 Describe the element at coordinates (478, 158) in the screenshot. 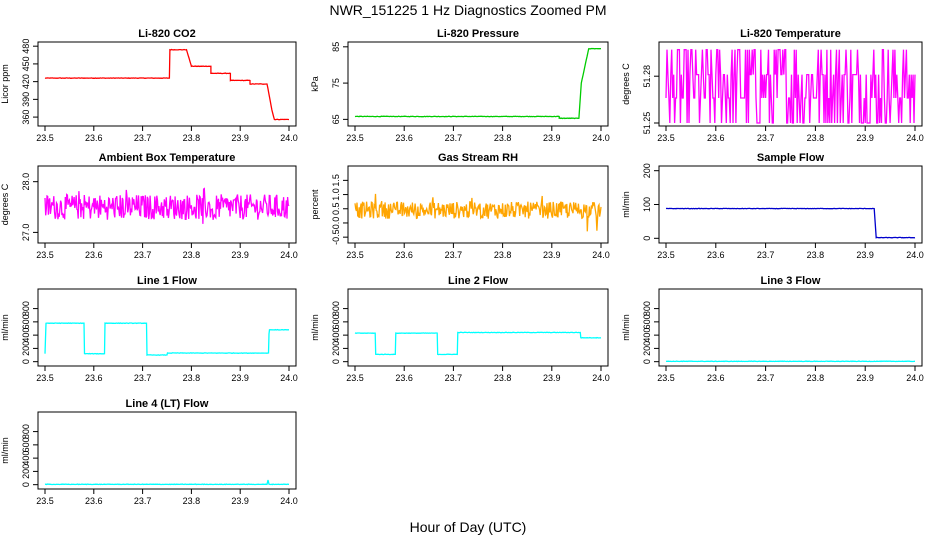

I see `panel-title: Gas Stream RH` at that location.